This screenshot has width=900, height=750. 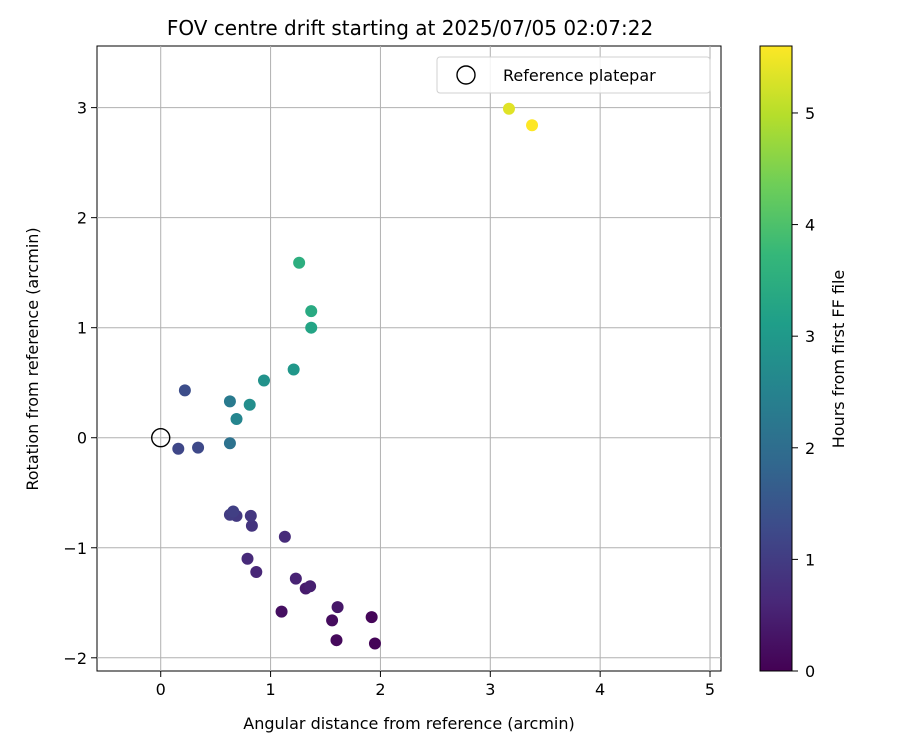 I want to click on colorbar: 0 1 2 3 4 5 Hours from first FF file, so click(x=803, y=363).